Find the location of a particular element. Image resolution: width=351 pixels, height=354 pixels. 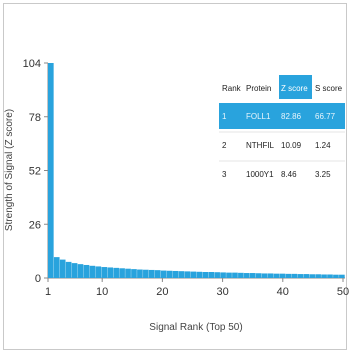

table-header: Rank is located at coordinates (232, 88).